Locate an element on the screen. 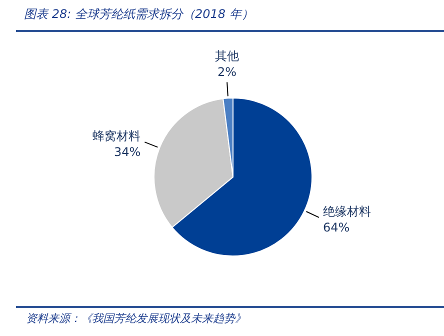  text: 资料来源：《我国芳纶发展现状及未来趋势》 is located at coordinates (136, 318).